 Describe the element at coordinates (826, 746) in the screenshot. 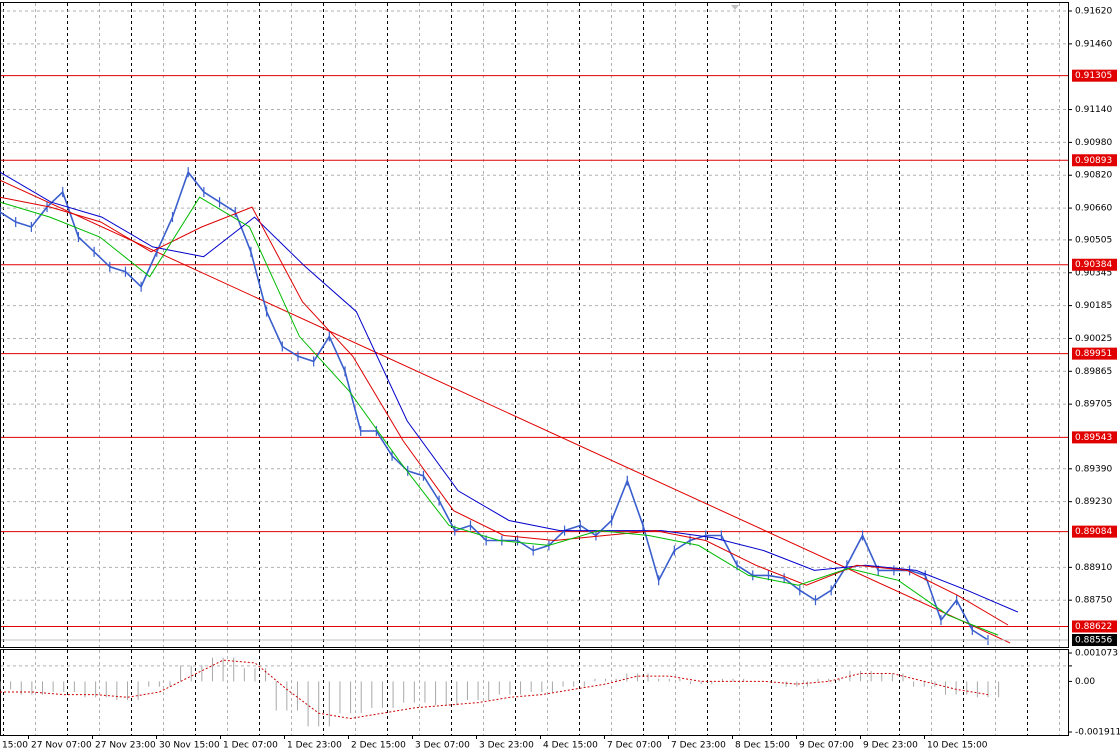

I see `x-tick-label: 9 Dec 07:00` at that location.